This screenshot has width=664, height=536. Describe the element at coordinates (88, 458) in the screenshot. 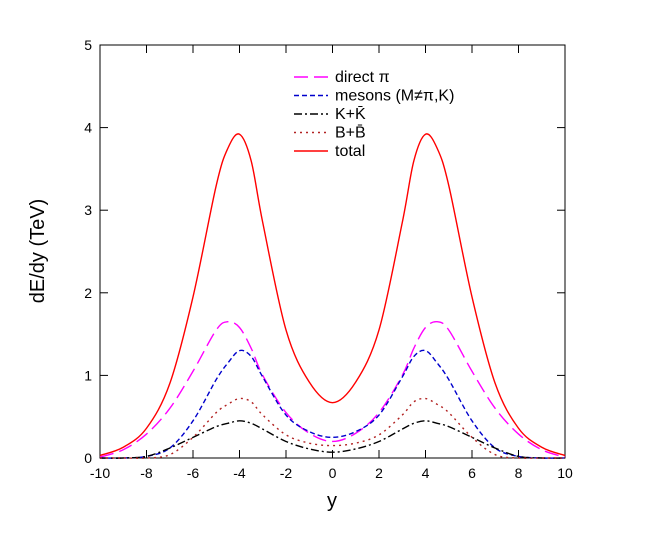

I see `y-tick-label: 0` at that location.